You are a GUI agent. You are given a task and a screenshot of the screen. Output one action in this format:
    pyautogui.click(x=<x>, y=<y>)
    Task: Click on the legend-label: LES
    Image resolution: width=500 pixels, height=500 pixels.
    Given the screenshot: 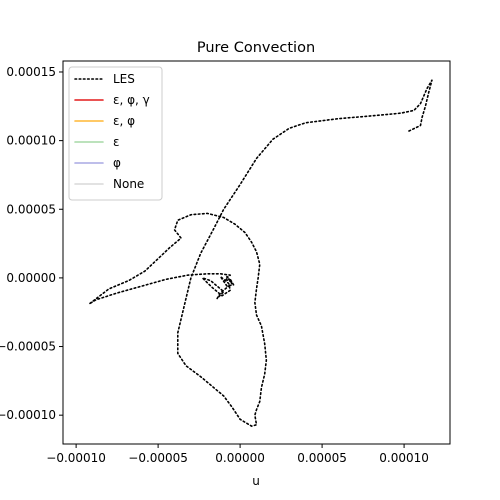 What is the action you would take?
    pyautogui.click(x=124, y=79)
    